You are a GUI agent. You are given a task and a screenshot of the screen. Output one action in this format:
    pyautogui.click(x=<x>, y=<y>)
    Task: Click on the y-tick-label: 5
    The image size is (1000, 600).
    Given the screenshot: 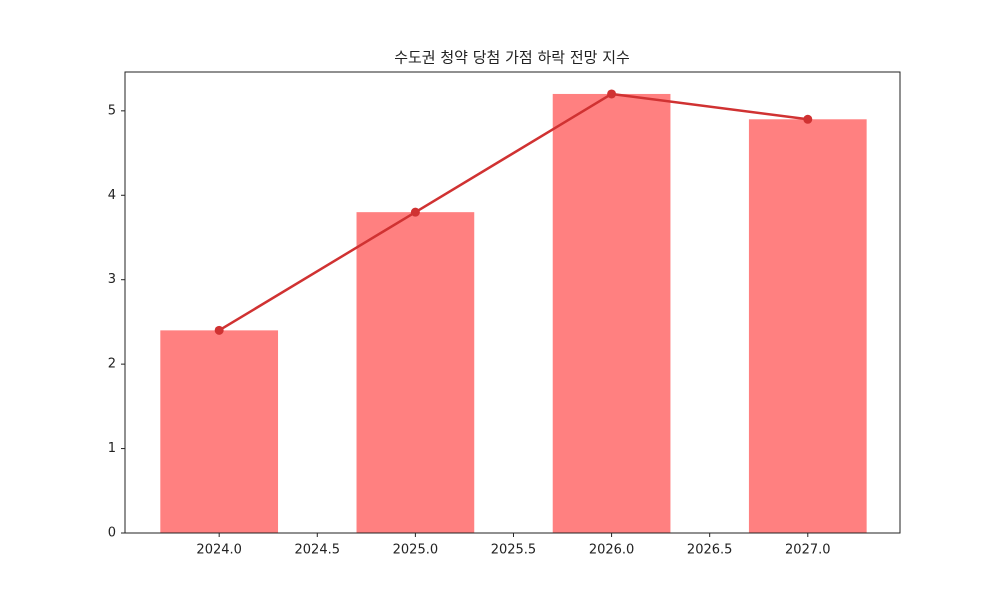 What is the action you would take?
    pyautogui.click(x=112, y=110)
    